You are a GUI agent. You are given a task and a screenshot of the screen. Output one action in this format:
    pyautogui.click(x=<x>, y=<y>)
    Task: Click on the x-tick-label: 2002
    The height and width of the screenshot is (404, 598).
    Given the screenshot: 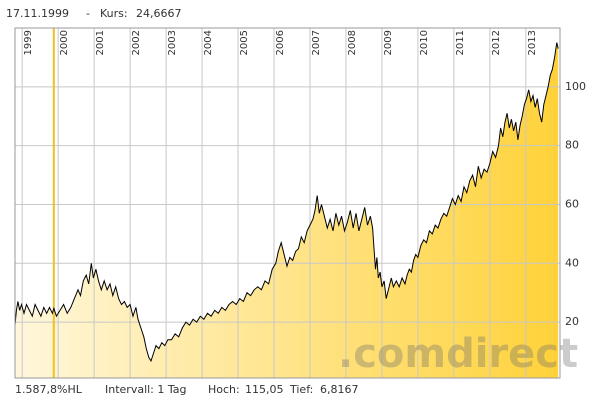 What is the action you would take?
    pyautogui.click(x=136, y=42)
    